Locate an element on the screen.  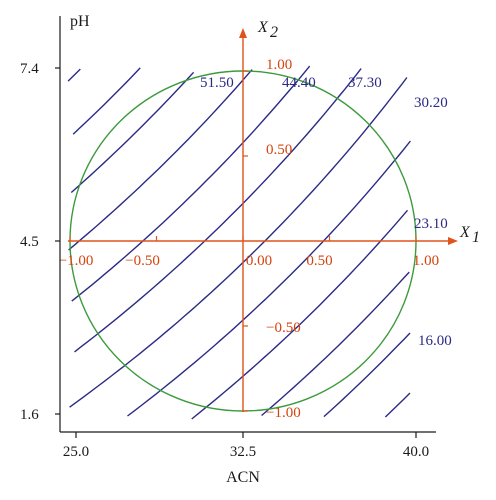
coded-y-tick-label: 1.00 is located at coordinates (279, 65).